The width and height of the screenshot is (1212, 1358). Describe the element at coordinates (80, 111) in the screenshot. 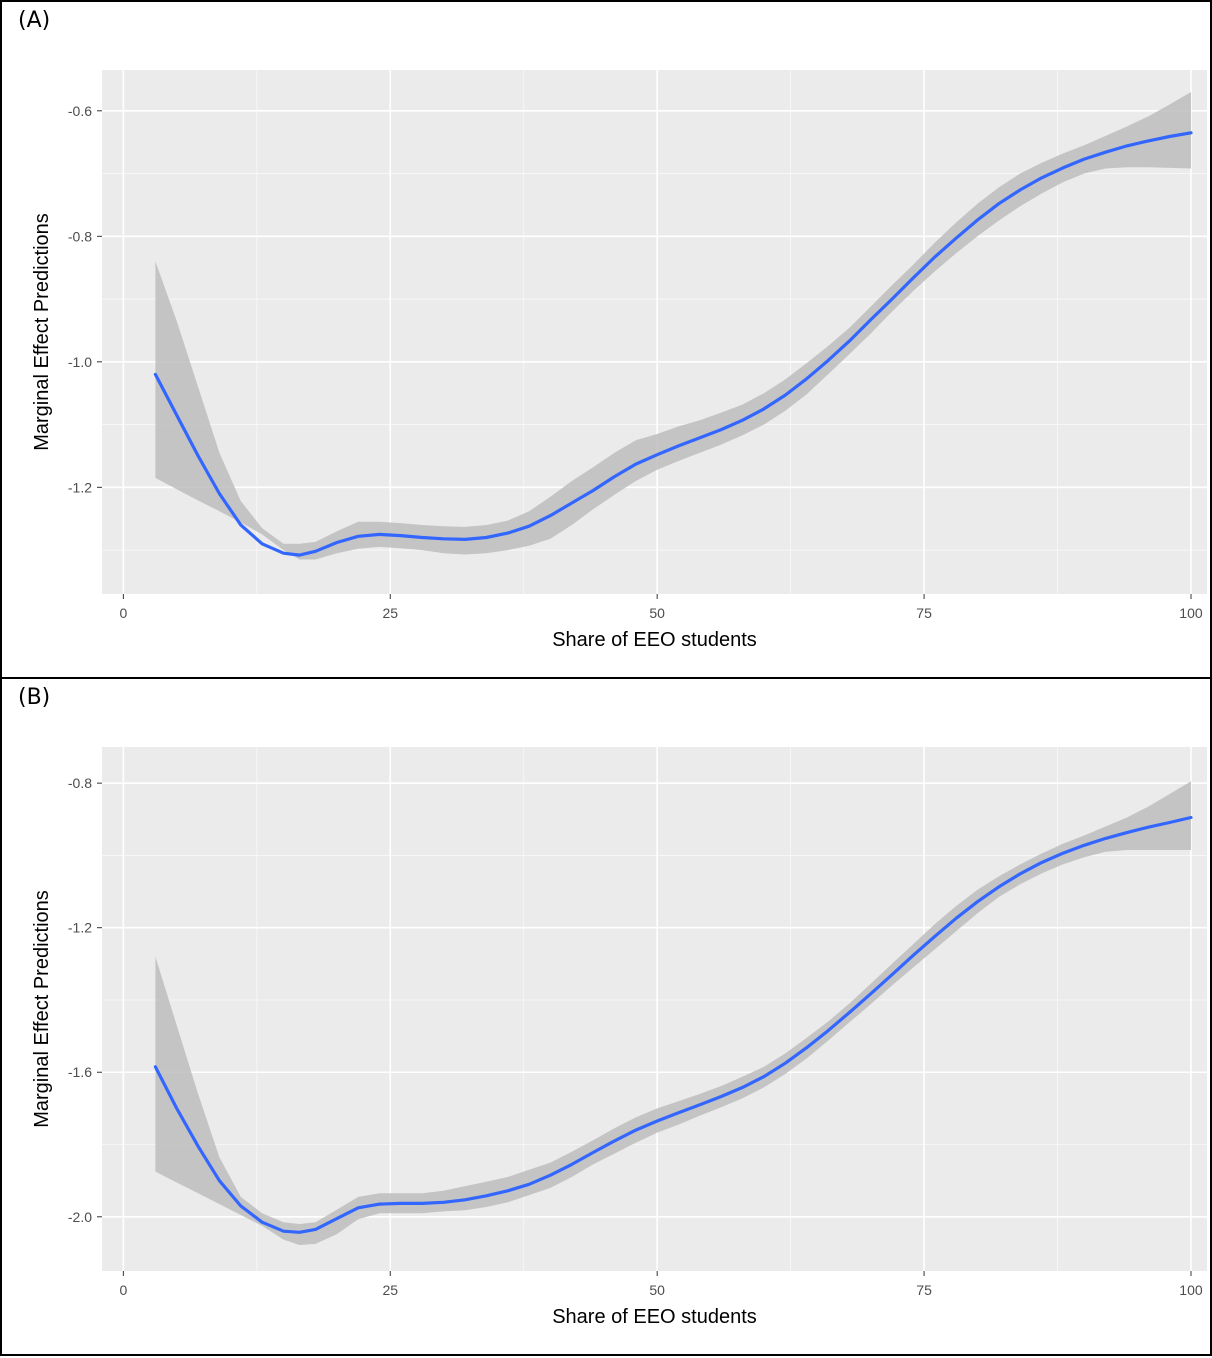

I see `y-tick-label: -0.6` at that location.